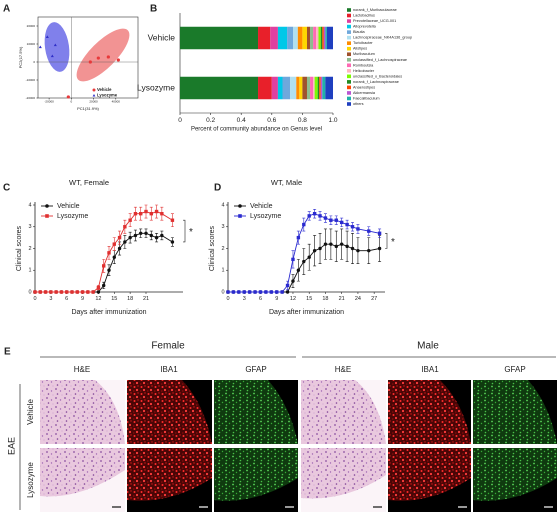 The width and height of the screenshot is (558, 515). I want to click on significance-mark: *, so click(191, 232).